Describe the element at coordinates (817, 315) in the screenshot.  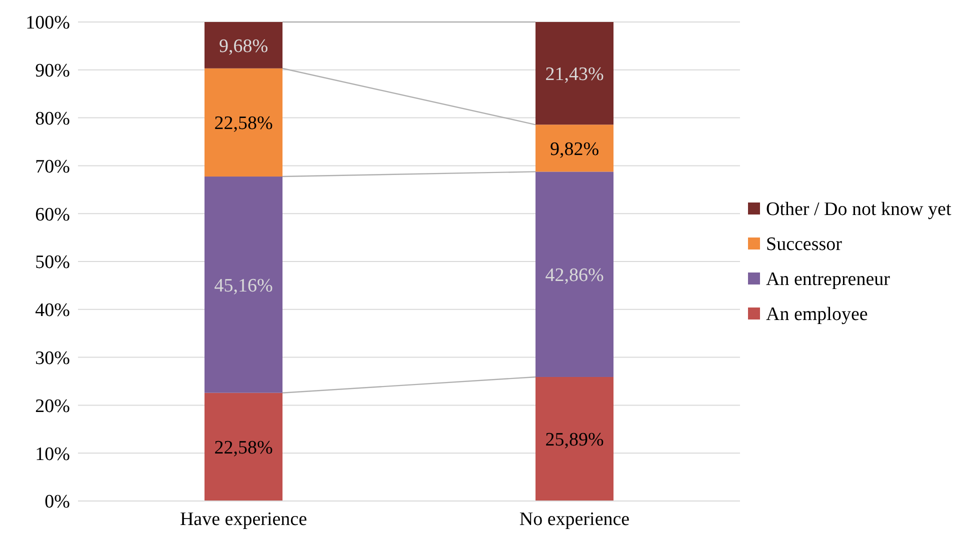
I see `legend-label: An employee` at that location.